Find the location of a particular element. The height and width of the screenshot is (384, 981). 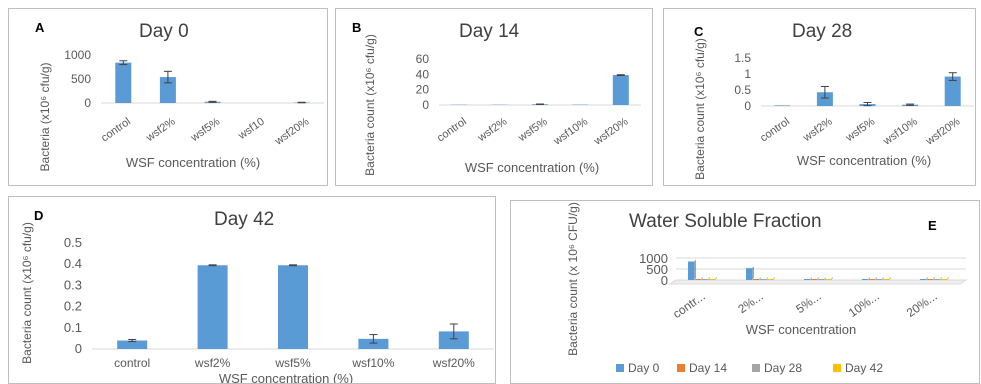

chart-title: Day 28 is located at coordinates (822, 31).